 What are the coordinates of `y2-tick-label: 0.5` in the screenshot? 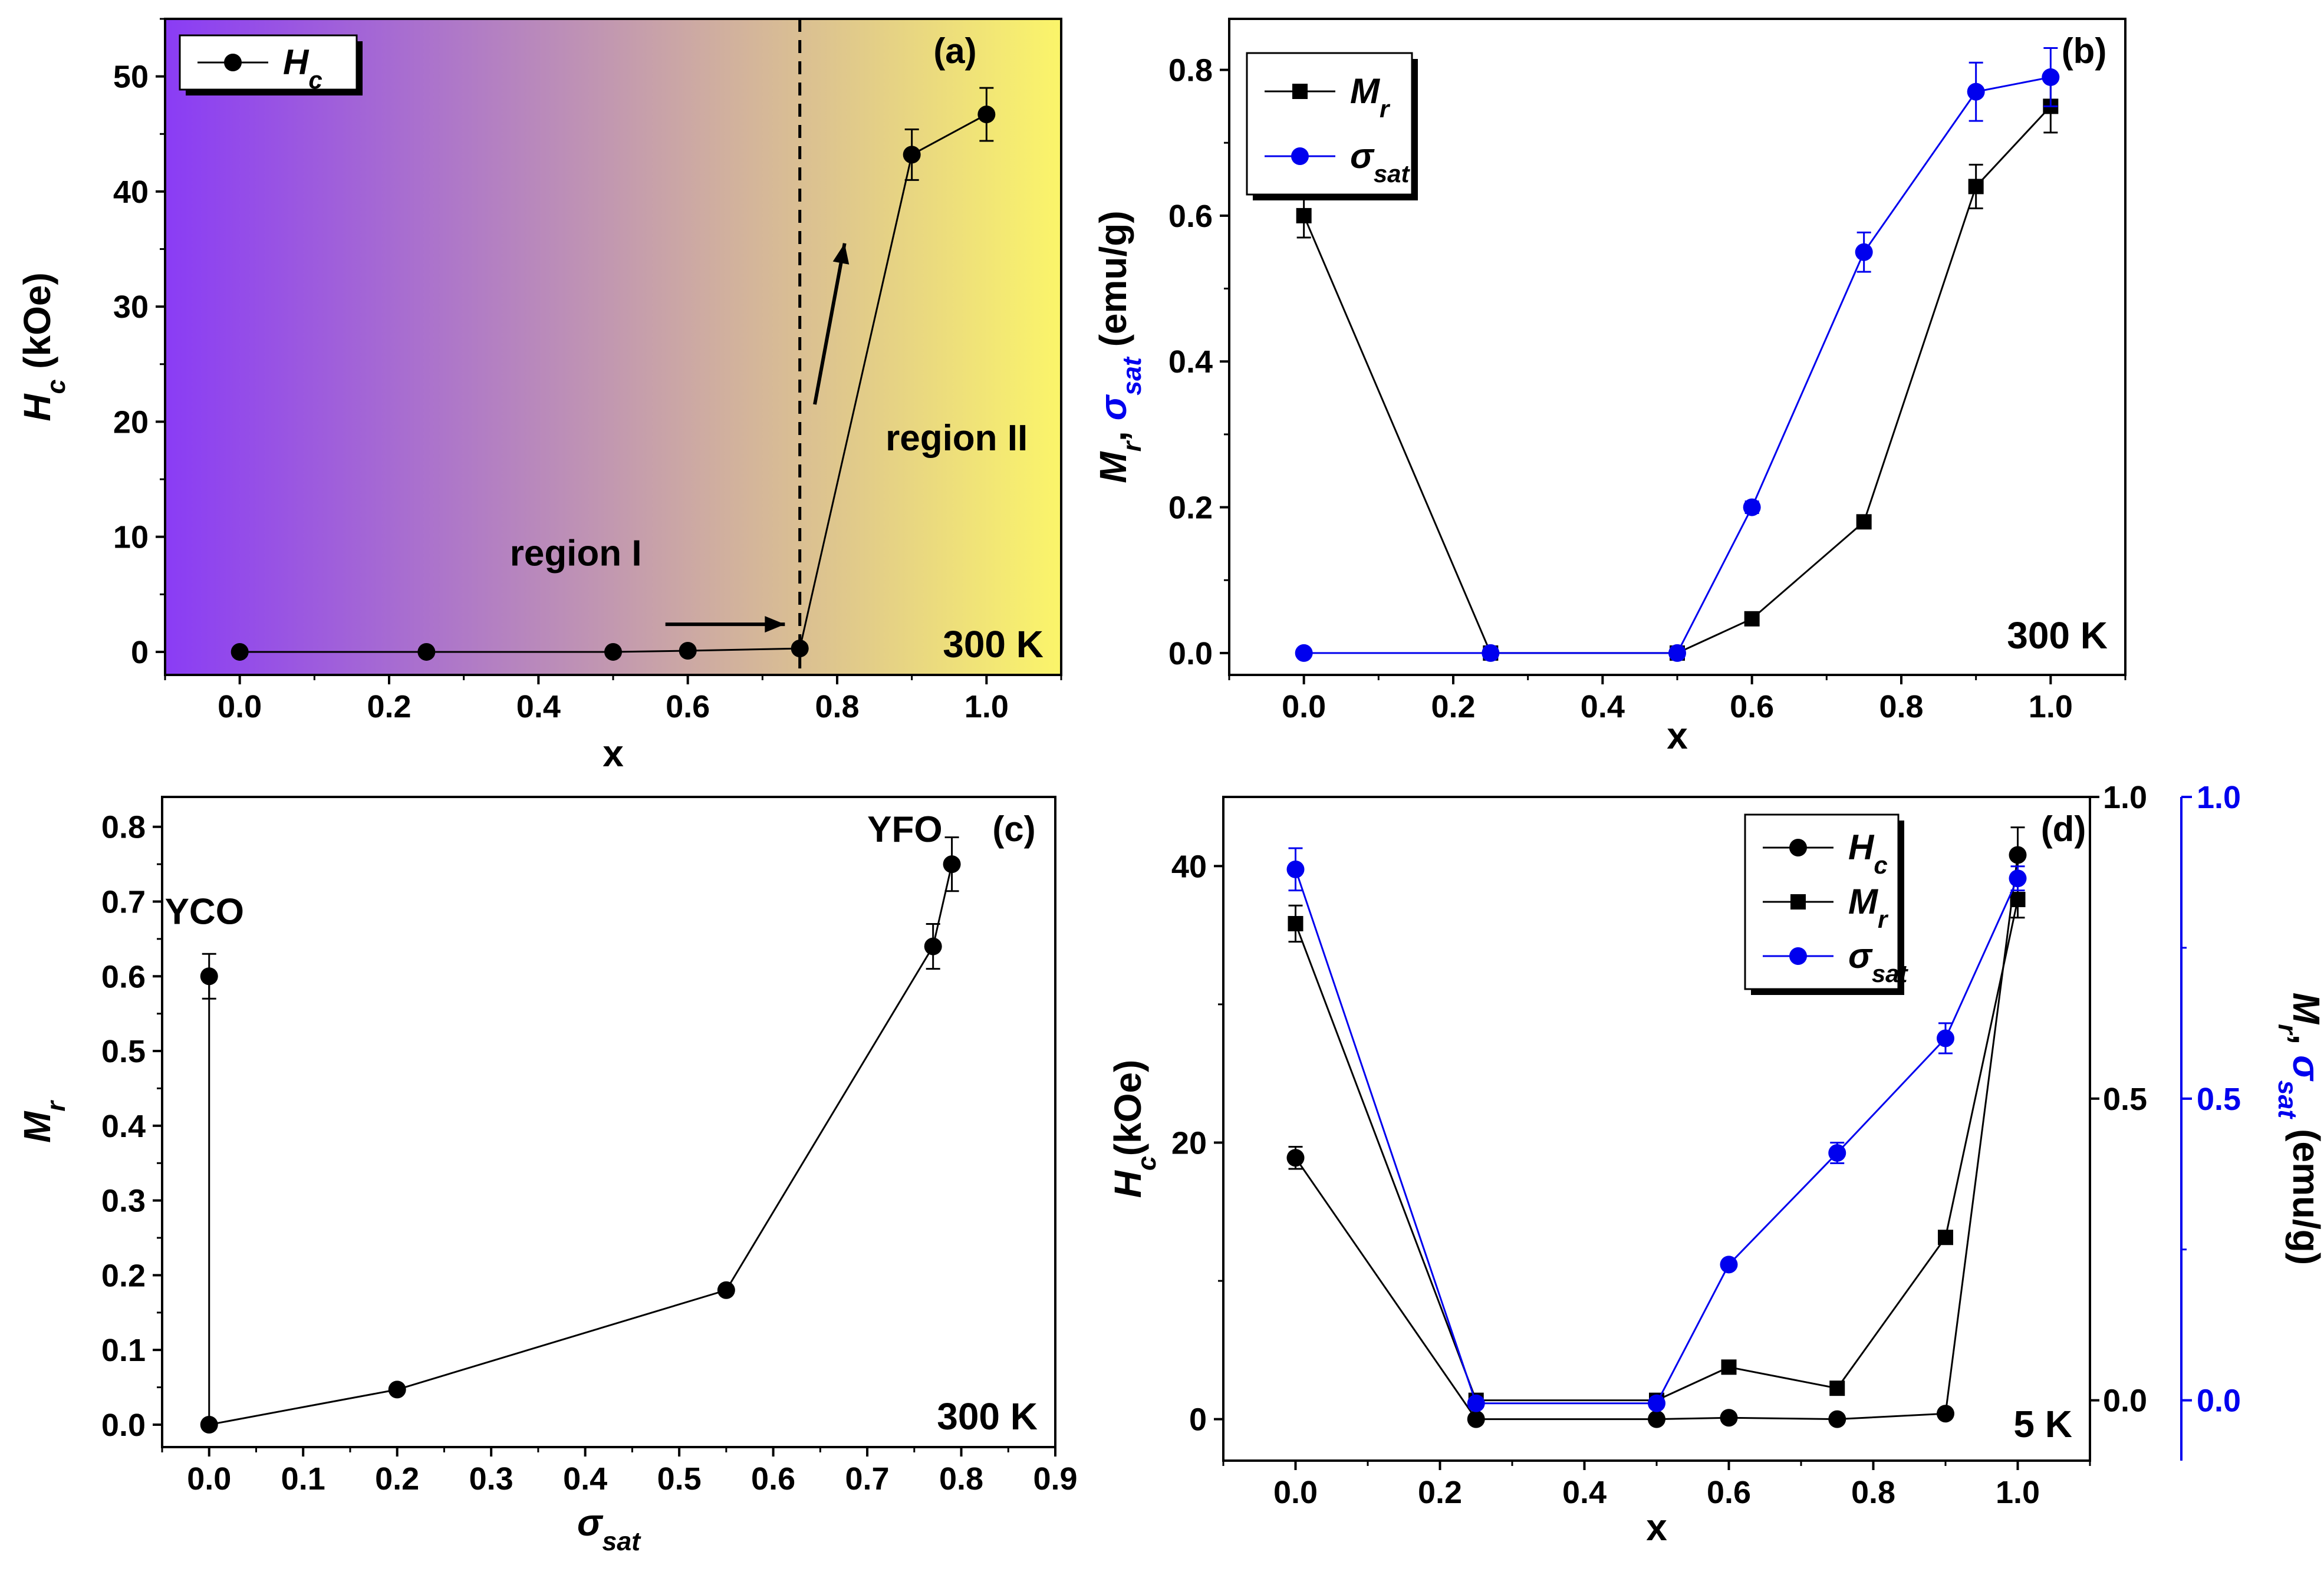 It's located at (2125, 1100).